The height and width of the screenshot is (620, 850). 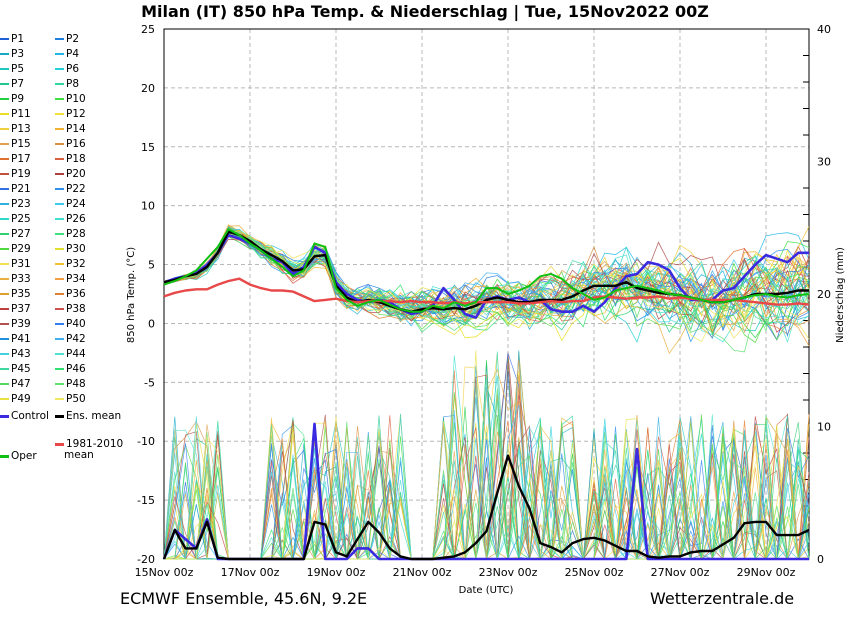 I want to click on legend-item-p32: P32, so click(x=70, y=264).